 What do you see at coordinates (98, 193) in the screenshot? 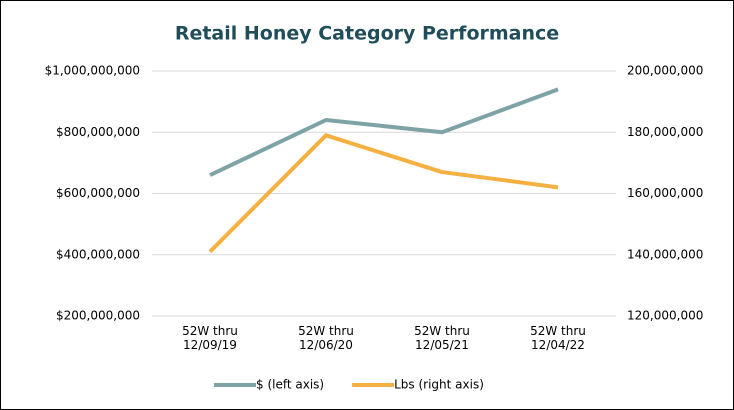
I see `y-tick-label: $600,000,000` at bounding box center [98, 193].